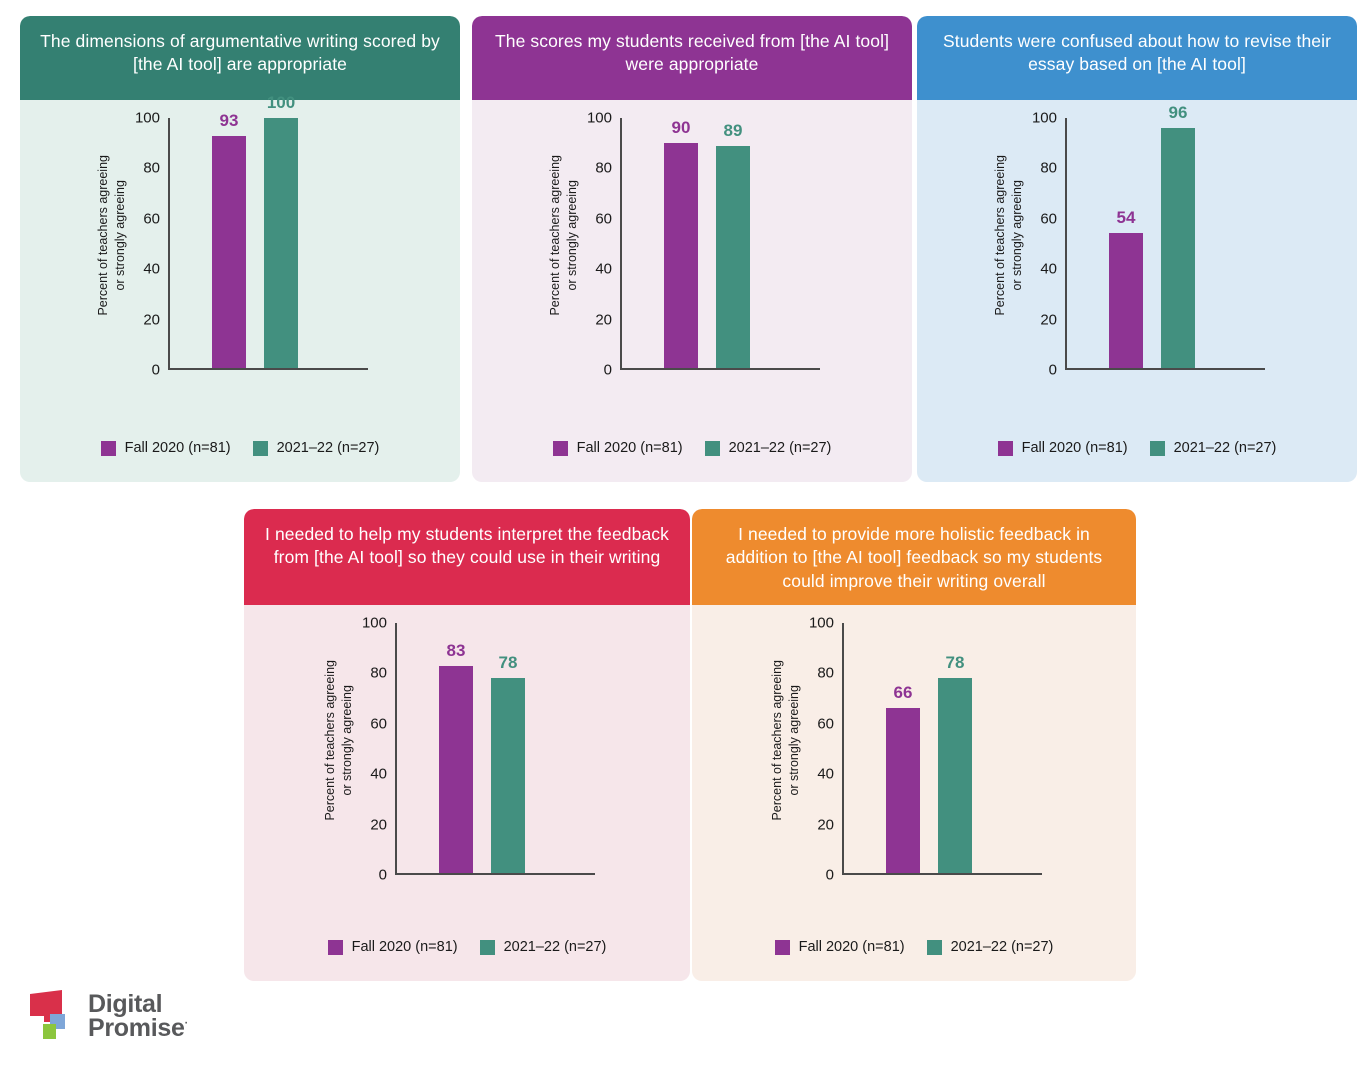 The height and width of the screenshot is (1072, 1359). What do you see at coordinates (47, 1014) in the screenshot?
I see `logo-shapes-icon` at bounding box center [47, 1014].